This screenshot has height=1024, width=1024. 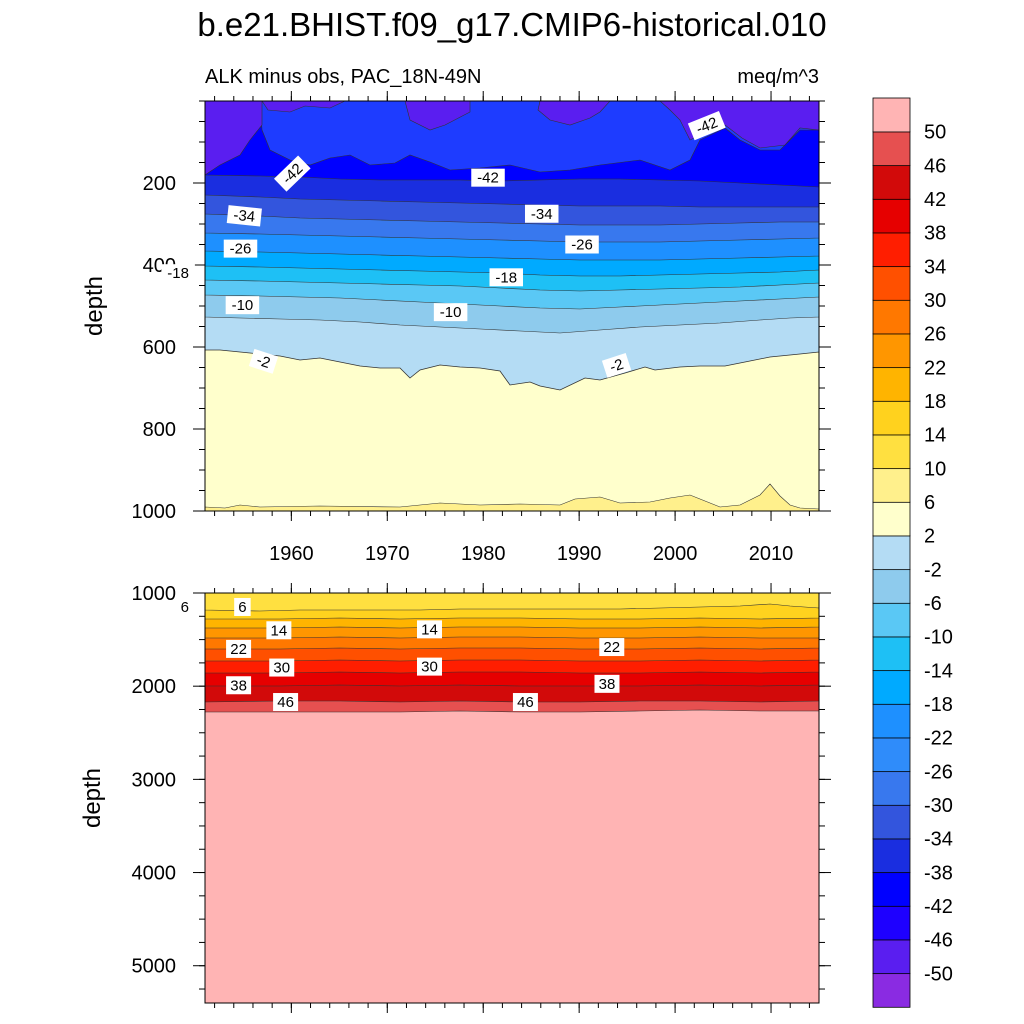 I want to click on contour-label-text: 30, so click(x=429, y=667).